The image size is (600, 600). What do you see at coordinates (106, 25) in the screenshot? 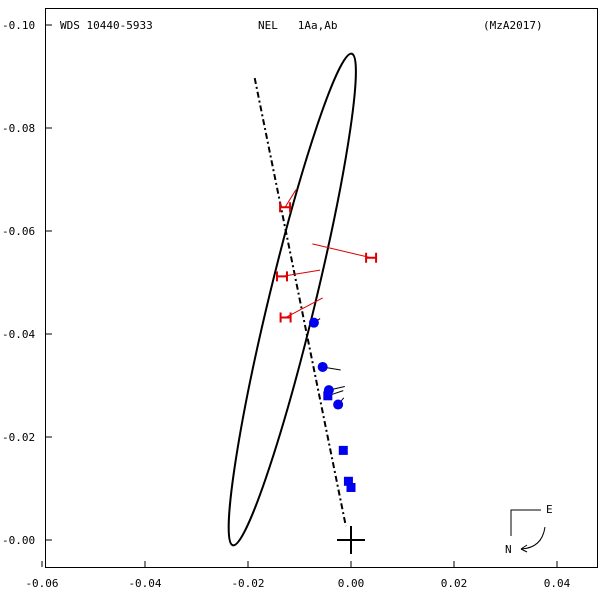
I see `header-wds: WDS 10440-5933` at bounding box center [106, 25].